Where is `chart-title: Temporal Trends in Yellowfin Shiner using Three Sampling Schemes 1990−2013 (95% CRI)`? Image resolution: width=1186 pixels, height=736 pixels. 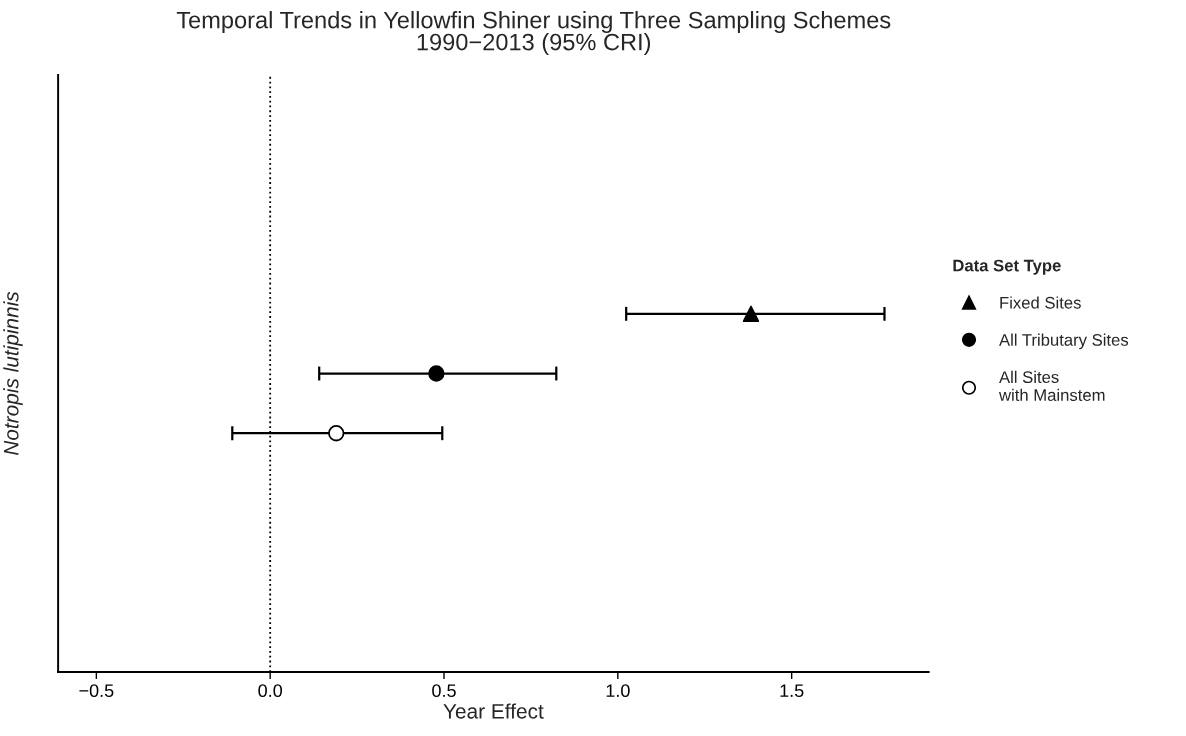
chart-title: Temporal Trends in Yellowfin Shiner using Three Sampling Schemes 1990−2013 (95% CRI) is located at coordinates (533, 33).